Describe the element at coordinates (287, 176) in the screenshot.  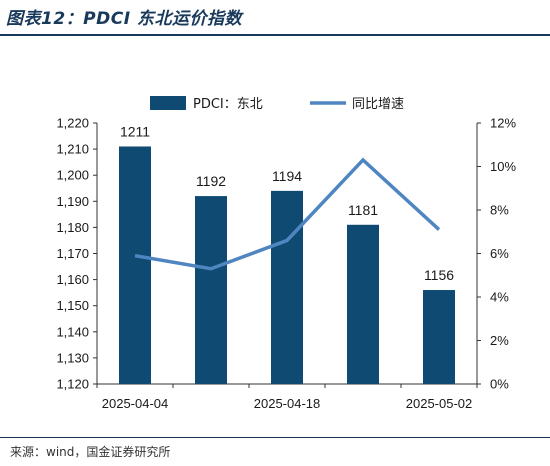
I see `bar-data-label: 1194` at that location.